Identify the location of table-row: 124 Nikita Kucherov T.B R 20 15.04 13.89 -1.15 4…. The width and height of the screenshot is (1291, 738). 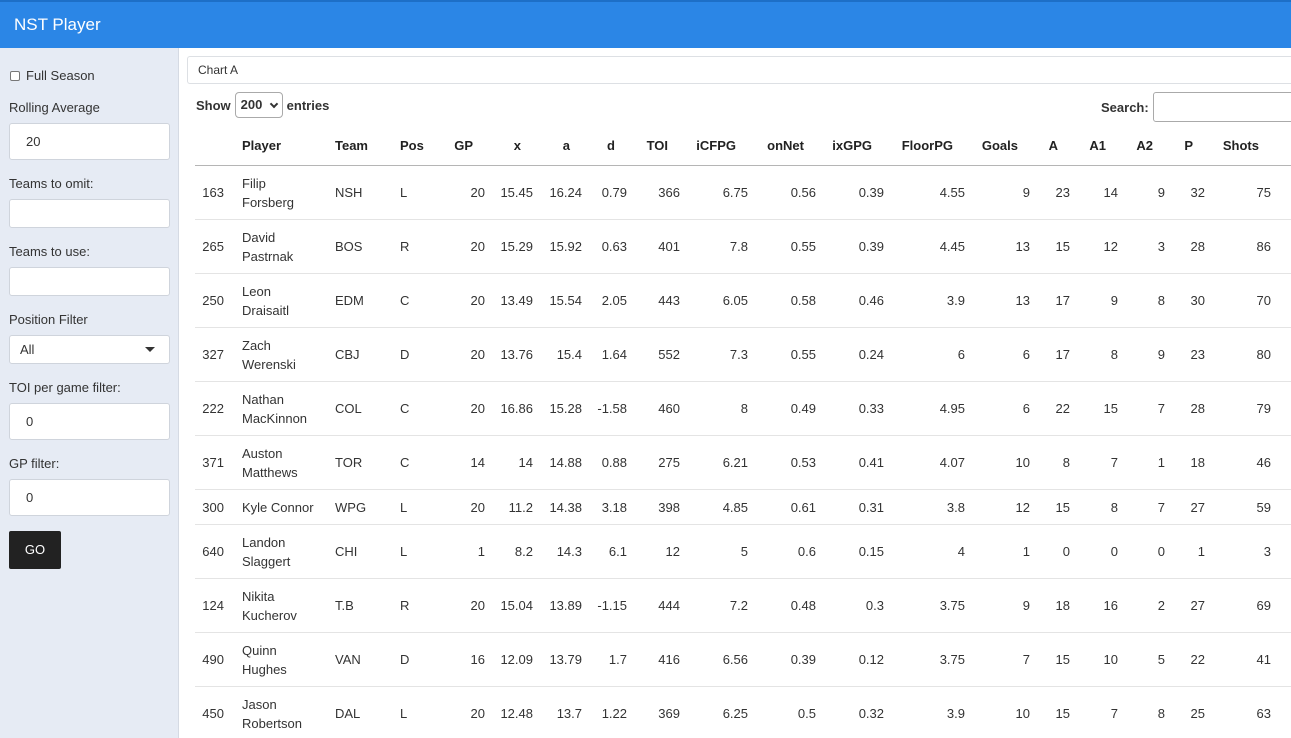
(743, 606).